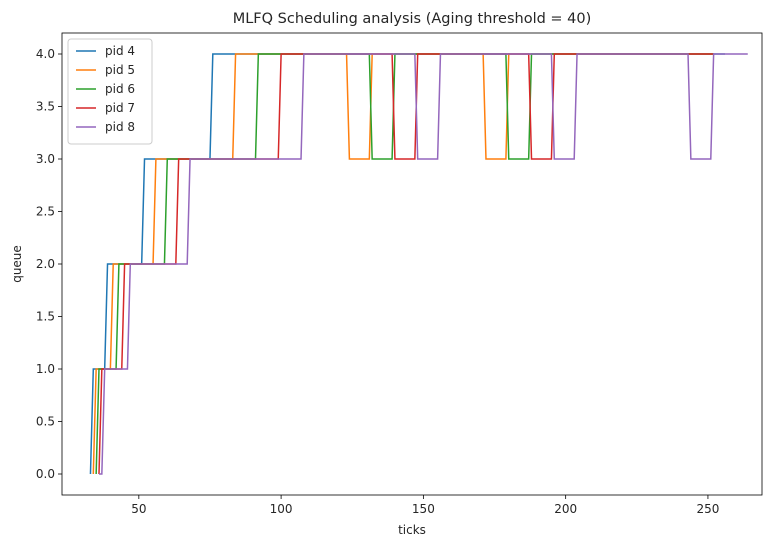  I want to click on y-tick-label: 0.5, so click(45, 422).